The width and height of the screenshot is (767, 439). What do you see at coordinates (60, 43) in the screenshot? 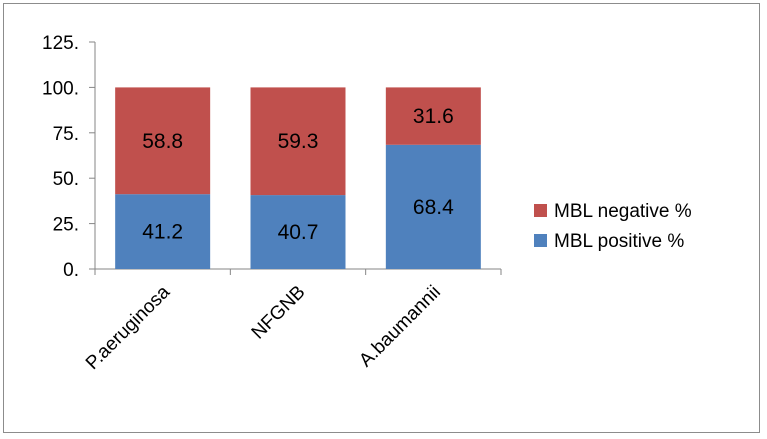
I see `y-tick-label: 125.` at bounding box center [60, 43].